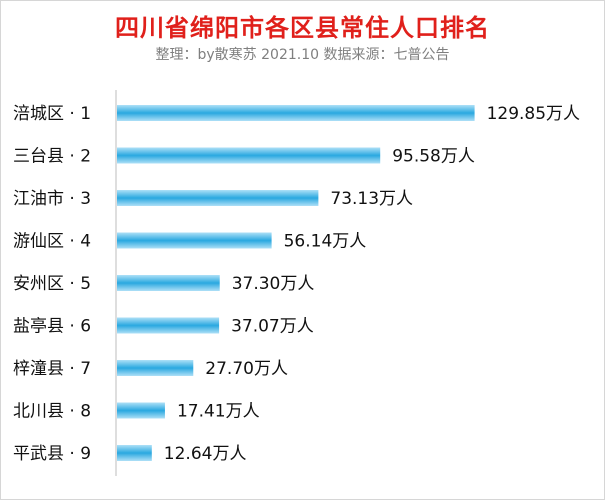 Image resolution: width=605 pixels, height=500 pixels. What do you see at coordinates (533, 114) in the screenshot?
I see `value-label: 129.85万人` at bounding box center [533, 114].